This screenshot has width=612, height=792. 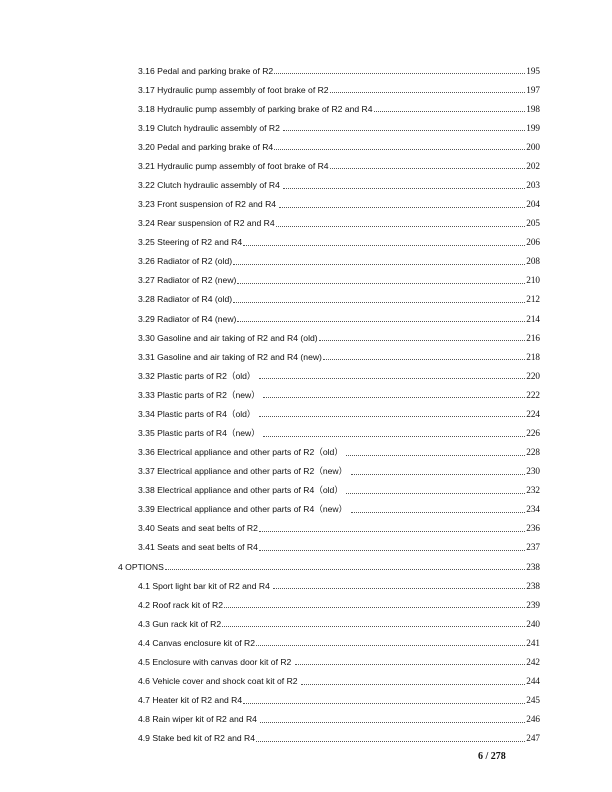 I want to click on toc-entry-page: 241, so click(x=533, y=642).